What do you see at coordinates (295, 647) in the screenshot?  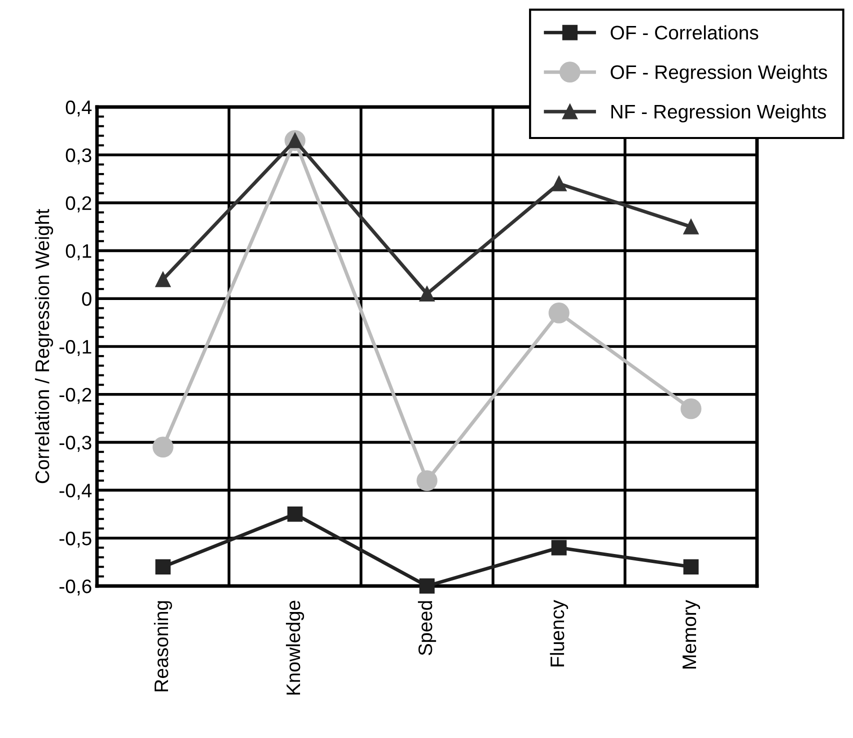 I see `x-tick-label: Knowledge` at bounding box center [295, 647].